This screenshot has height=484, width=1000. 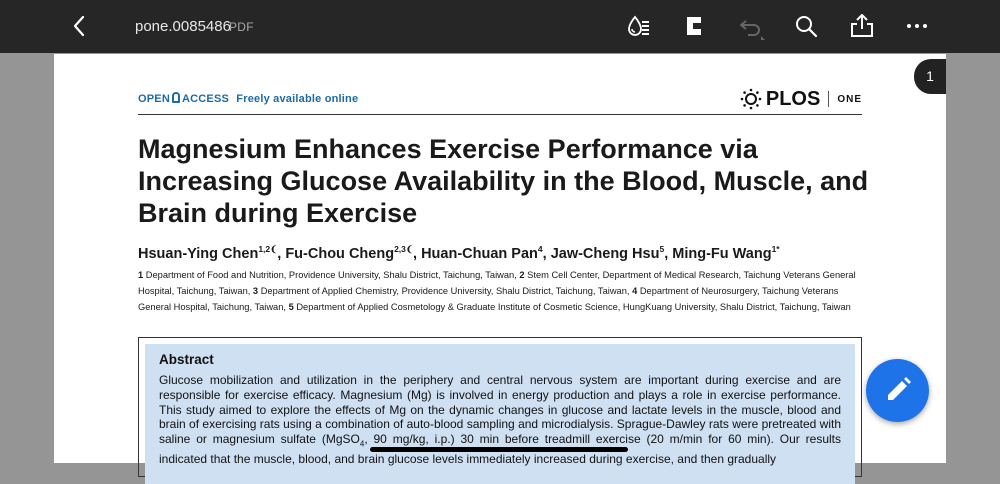 What do you see at coordinates (80, 26) in the screenshot?
I see `back-icon` at bounding box center [80, 26].